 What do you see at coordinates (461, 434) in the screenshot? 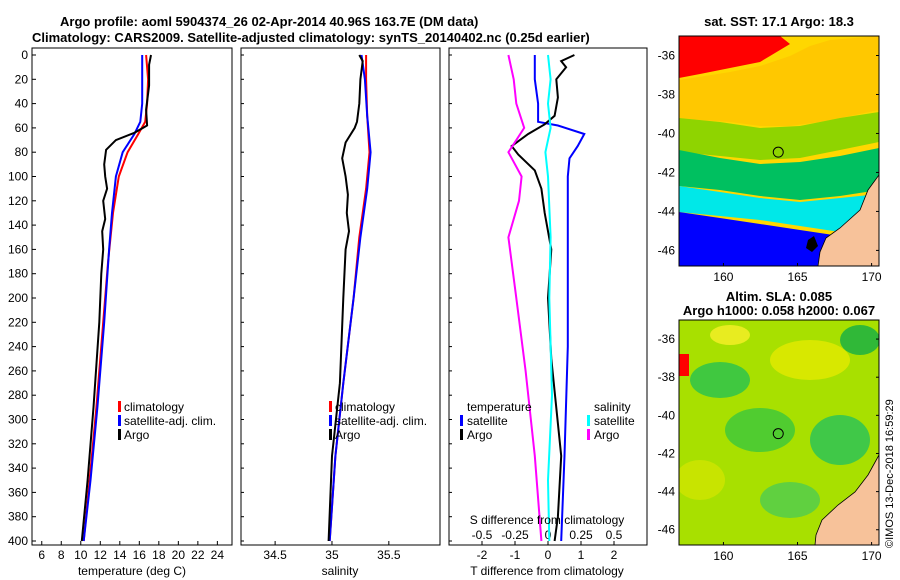
I see `legend-swatch-t-argo` at bounding box center [461, 434].